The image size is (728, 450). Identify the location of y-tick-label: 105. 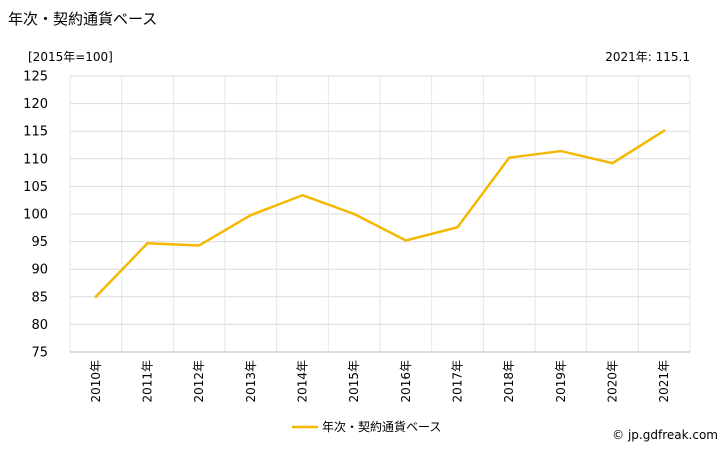
(35, 187).